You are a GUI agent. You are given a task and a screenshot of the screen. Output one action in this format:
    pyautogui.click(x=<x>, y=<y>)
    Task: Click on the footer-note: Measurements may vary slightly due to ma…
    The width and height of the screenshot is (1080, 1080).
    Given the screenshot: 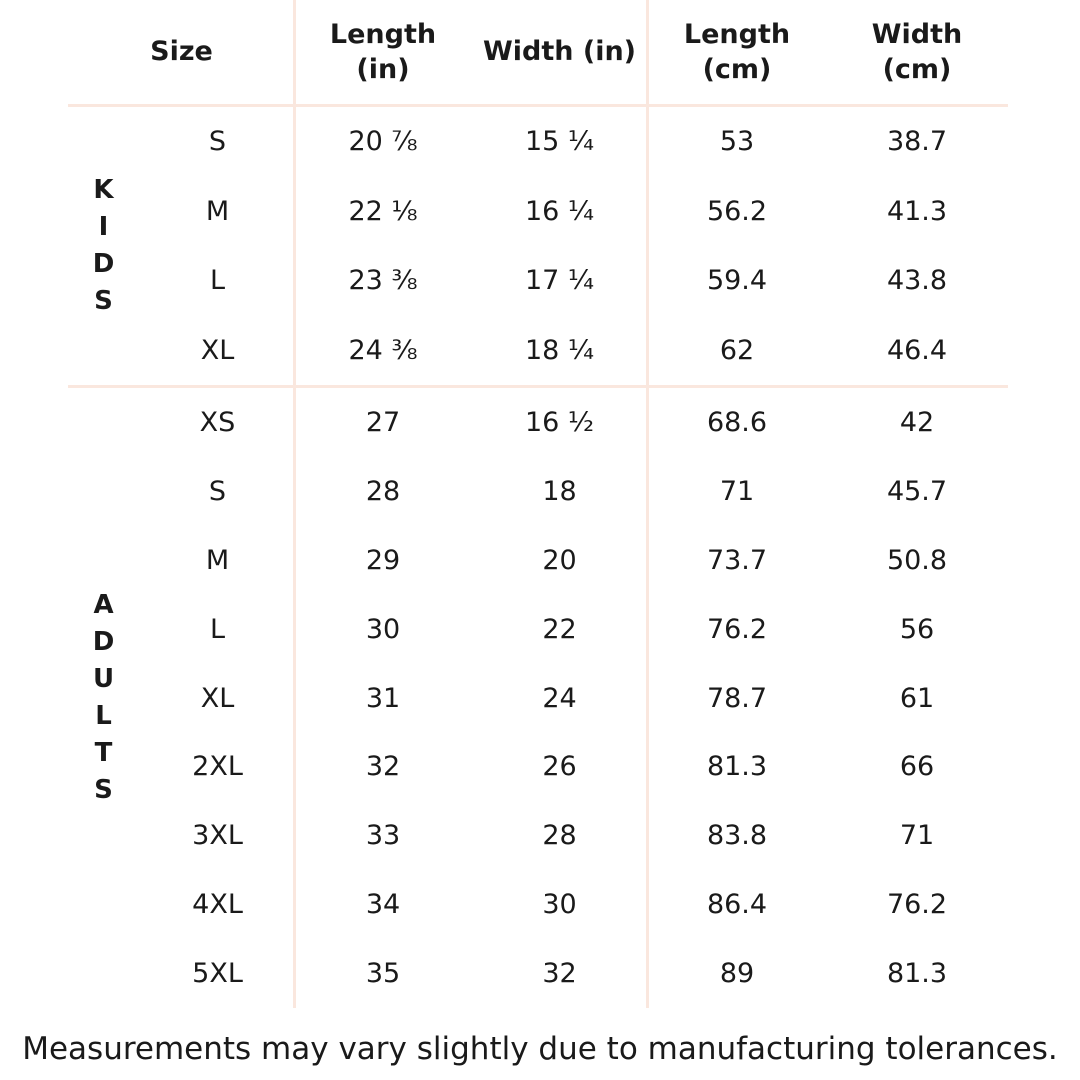 What is the action you would take?
    pyautogui.click(x=540, y=1048)
    